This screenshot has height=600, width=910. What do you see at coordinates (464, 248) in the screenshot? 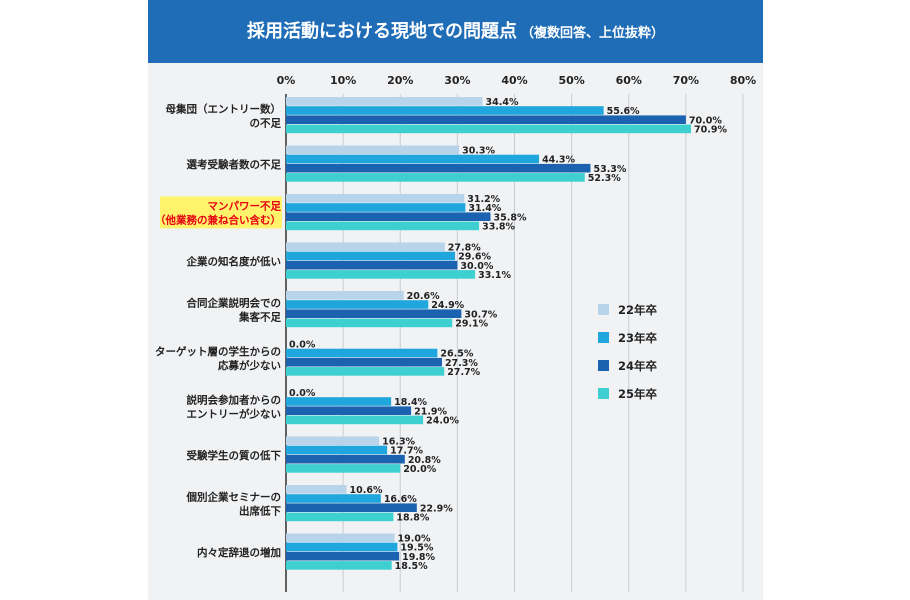
I see `value-label: 27.8%` at bounding box center [464, 248].